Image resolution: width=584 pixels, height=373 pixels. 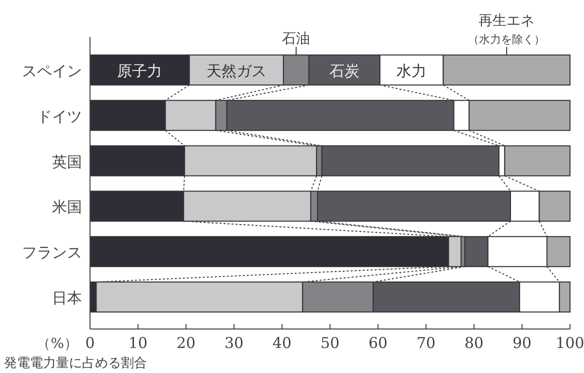 What do you see at coordinates (296, 39) in the screenshot?
I see `series-label: 石油` at bounding box center [296, 39].